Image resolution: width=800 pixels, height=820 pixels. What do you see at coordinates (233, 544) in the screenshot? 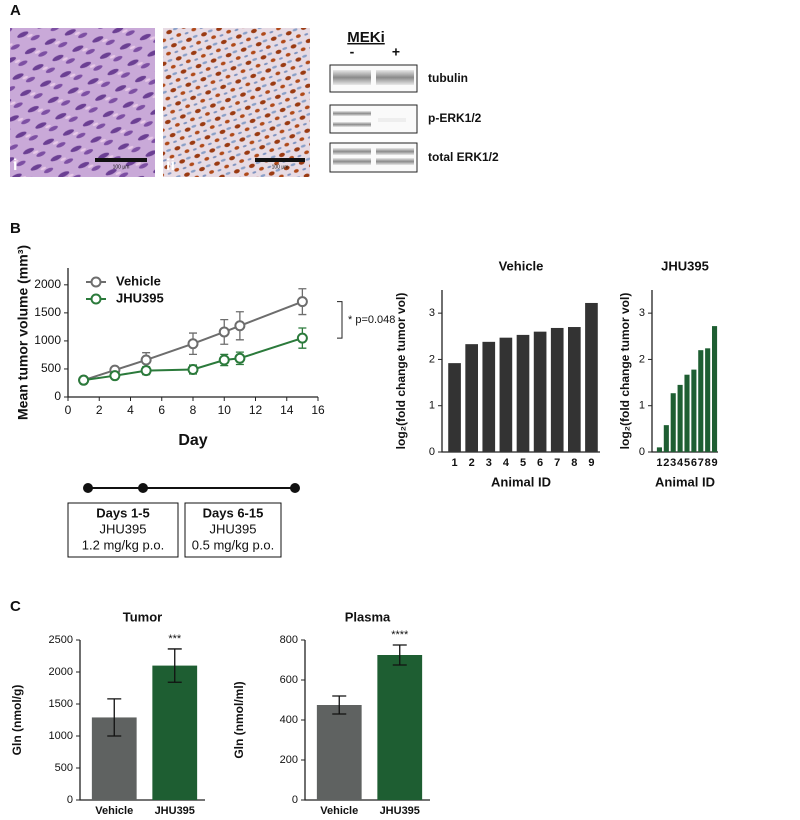
I see `dosing-dose: 0.5 mg/kg p.o.` at bounding box center [233, 544].